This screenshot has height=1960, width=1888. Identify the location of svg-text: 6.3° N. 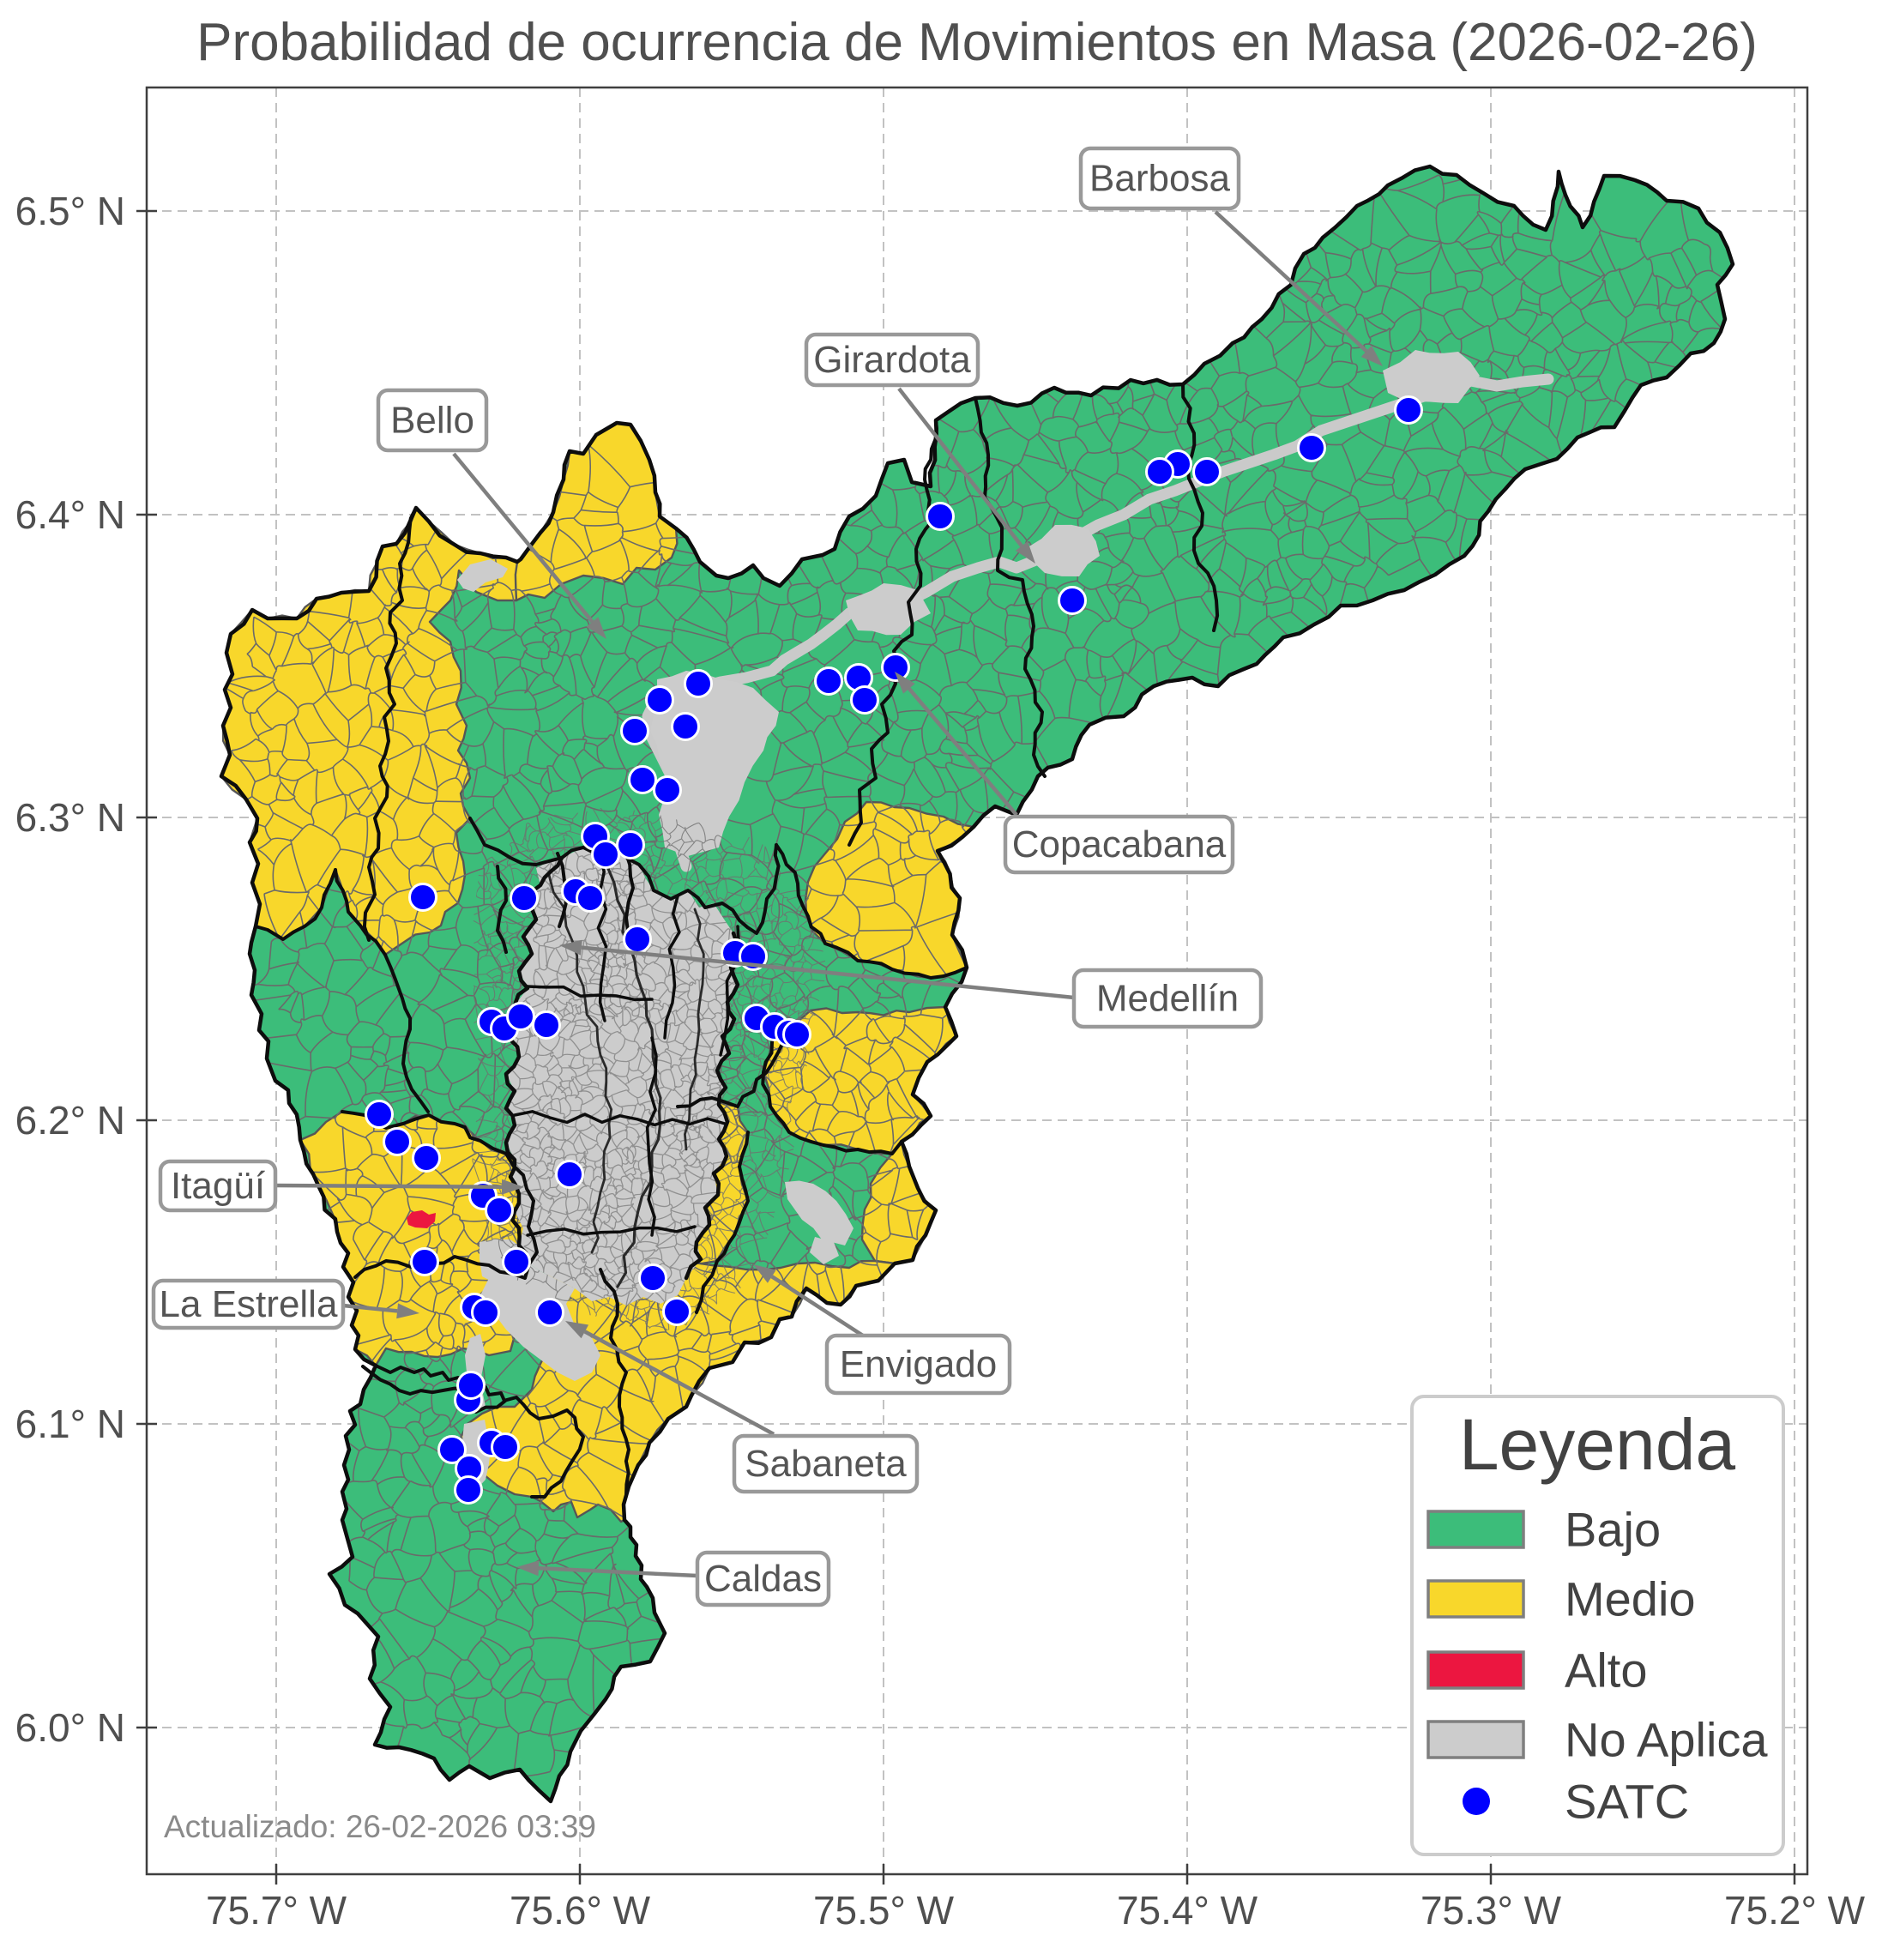
(70, 818).